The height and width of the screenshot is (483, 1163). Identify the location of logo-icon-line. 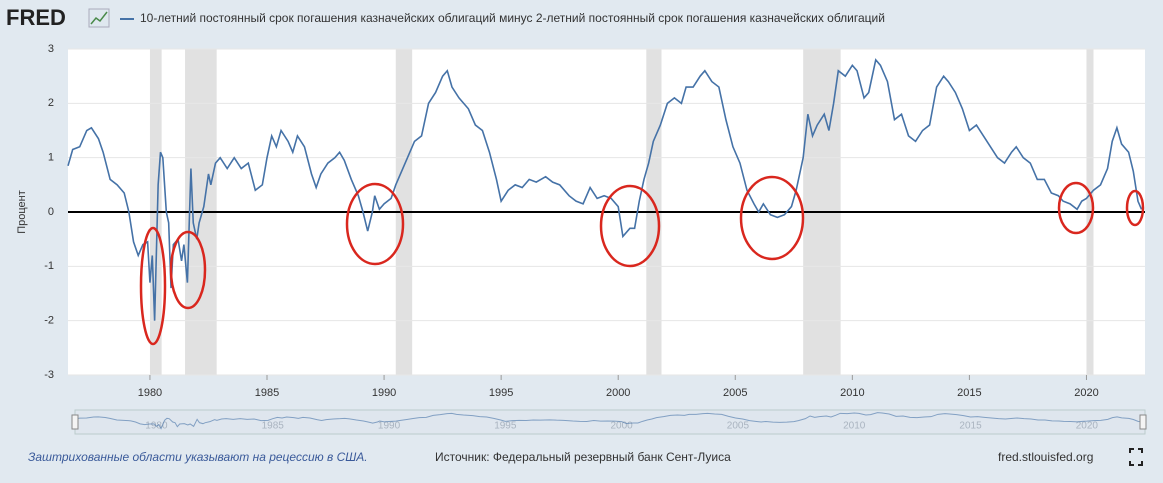
(99, 18).